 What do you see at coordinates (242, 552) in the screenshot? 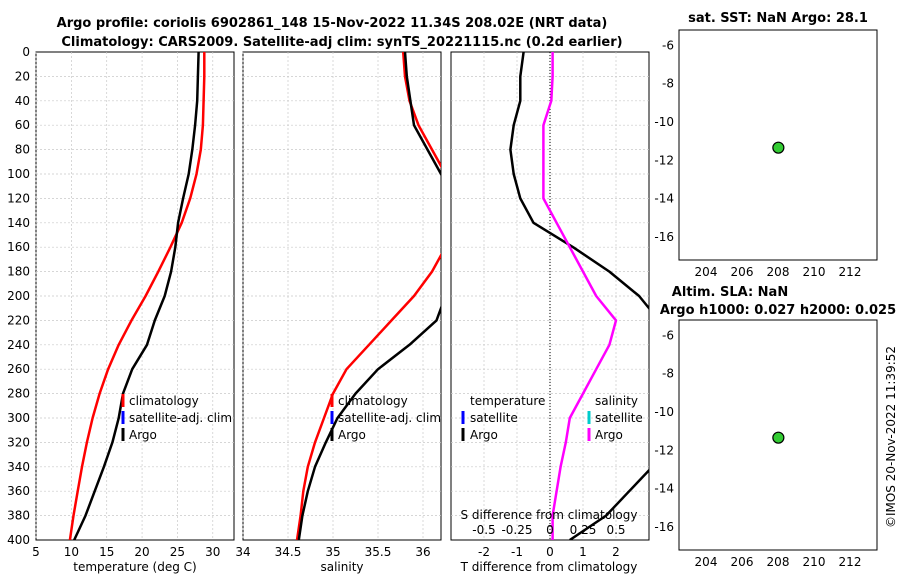
I see `x-tick-label: 34` at bounding box center [242, 552].